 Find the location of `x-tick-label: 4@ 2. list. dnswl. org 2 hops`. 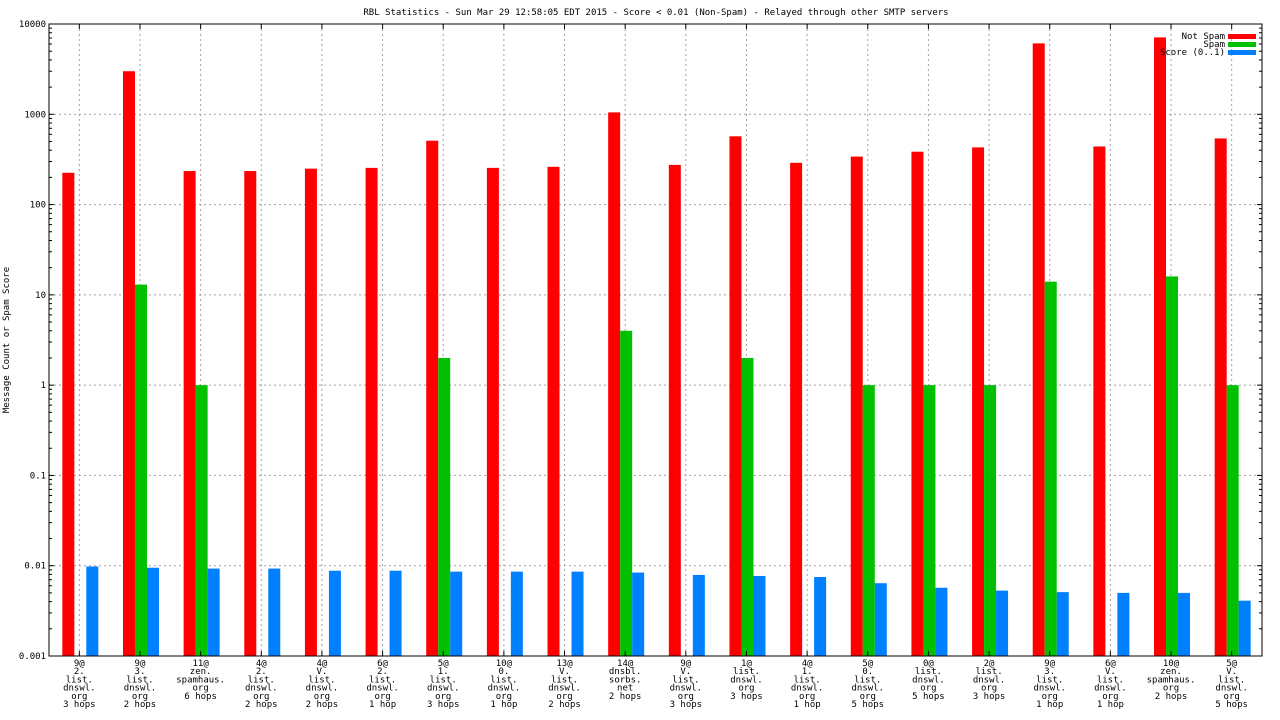

x-tick-label: 4@ 2. list. dnswl. org 2 hops is located at coordinates (261, 684).